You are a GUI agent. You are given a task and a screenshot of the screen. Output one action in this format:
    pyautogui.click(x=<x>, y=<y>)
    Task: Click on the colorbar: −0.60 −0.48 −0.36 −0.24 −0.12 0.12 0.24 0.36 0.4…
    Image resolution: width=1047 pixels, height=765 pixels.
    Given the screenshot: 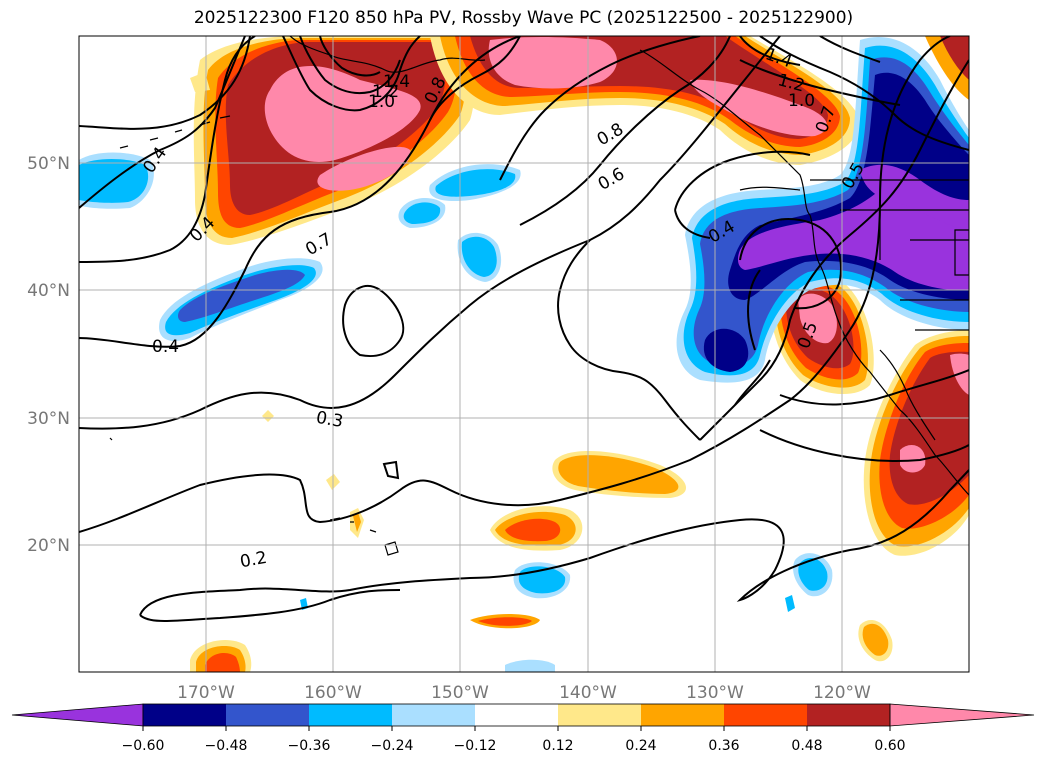 What is the action you would take?
    pyautogui.click(x=523, y=728)
    